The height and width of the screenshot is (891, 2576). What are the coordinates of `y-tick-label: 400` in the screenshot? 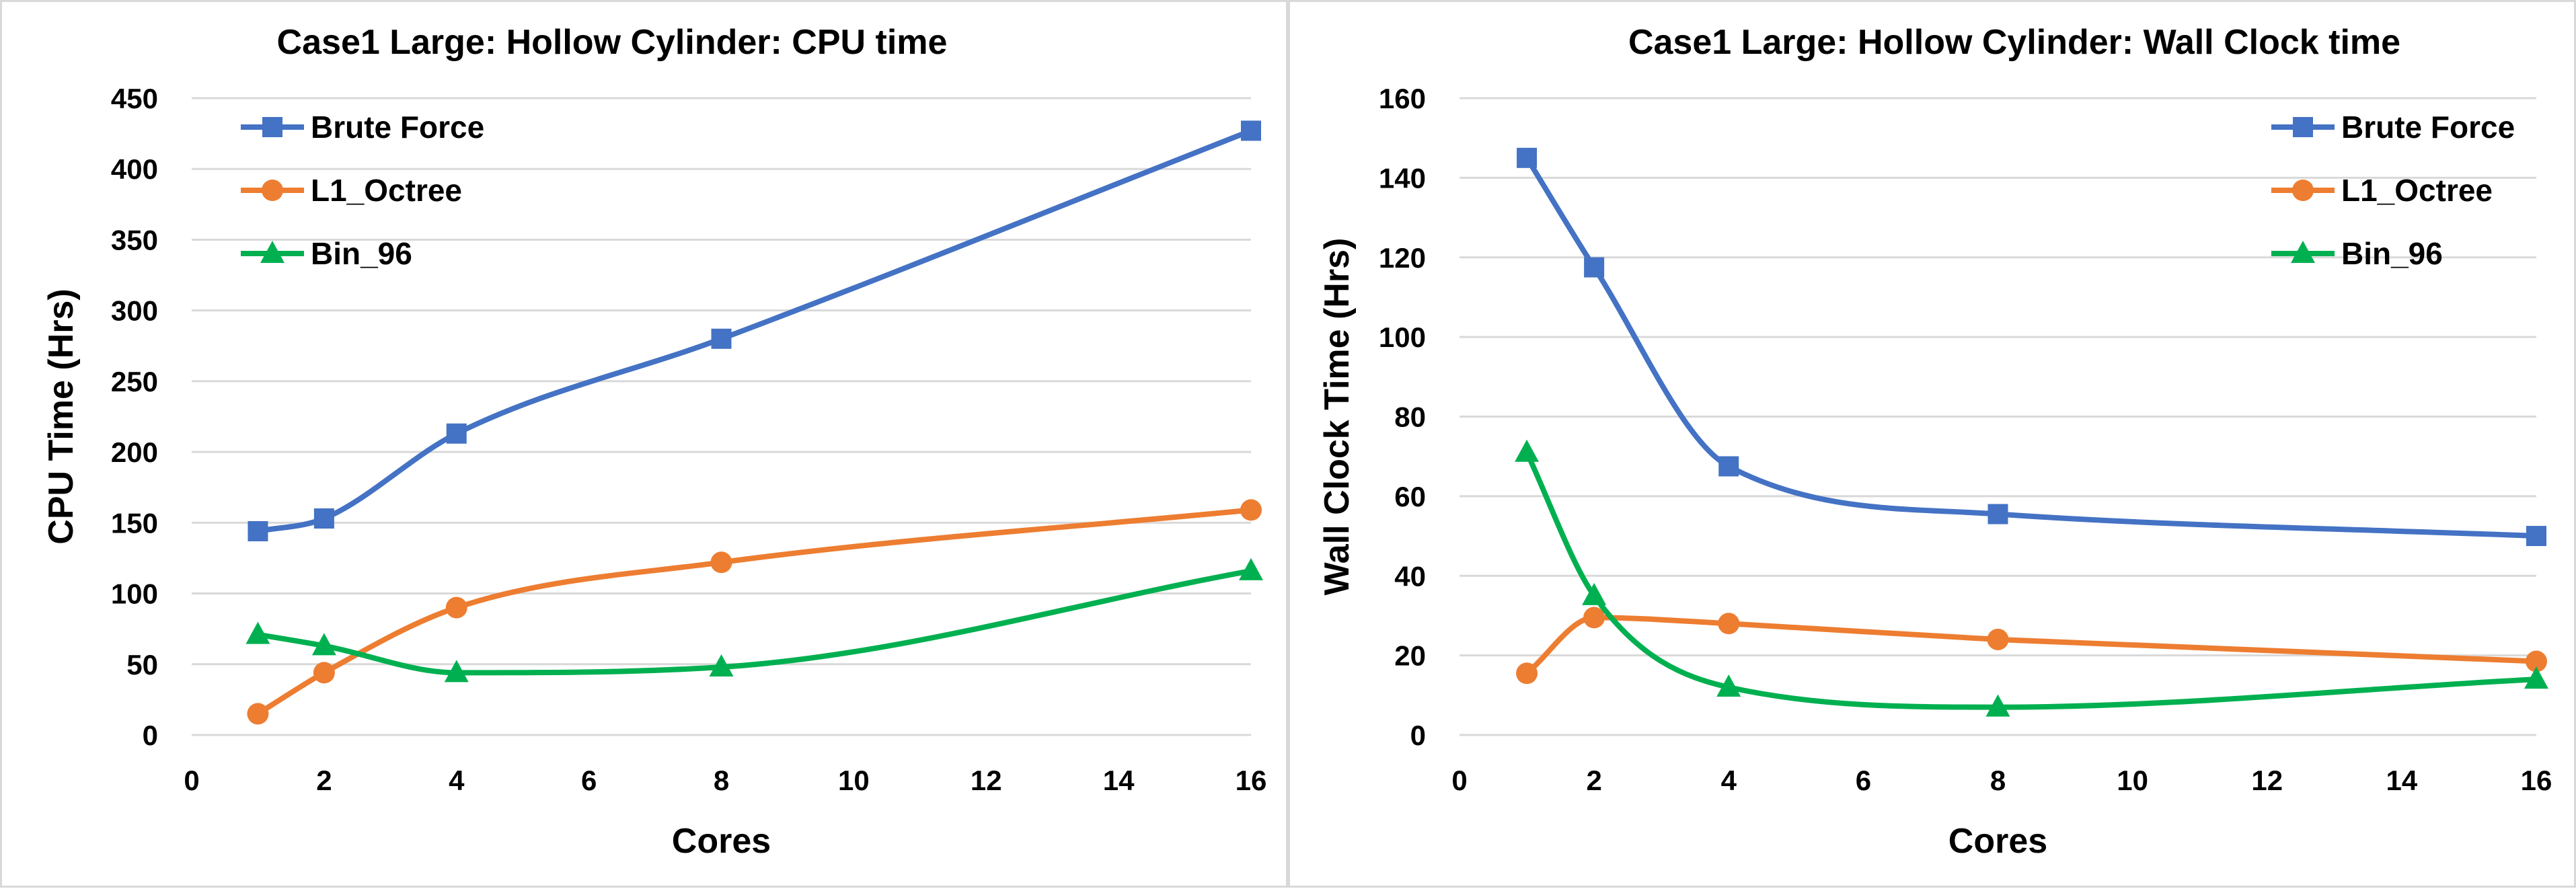 It's located at (134, 169).